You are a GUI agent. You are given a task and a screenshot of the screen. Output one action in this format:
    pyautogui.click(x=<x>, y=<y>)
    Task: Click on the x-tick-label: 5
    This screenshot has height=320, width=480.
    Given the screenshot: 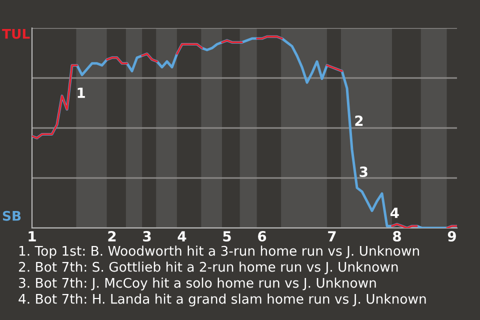 What is the action you would take?
    pyautogui.click(x=227, y=236)
    